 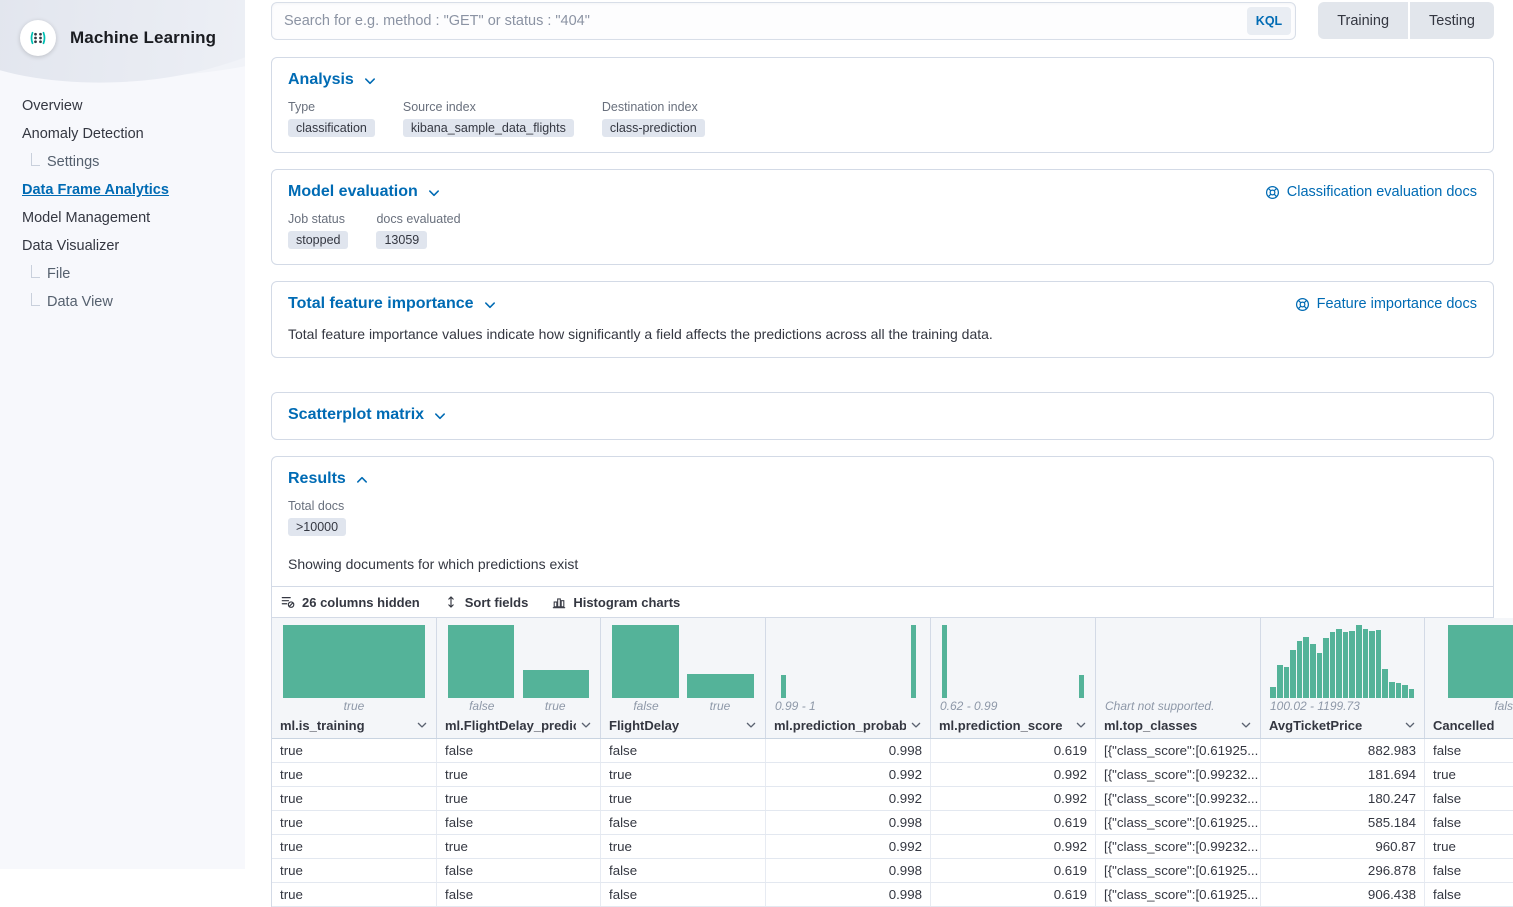 What do you see at coordinates (133, 106) in the screenshot?
I see `sidebar-item-overview: Overview` at bounding box center [133, 106].